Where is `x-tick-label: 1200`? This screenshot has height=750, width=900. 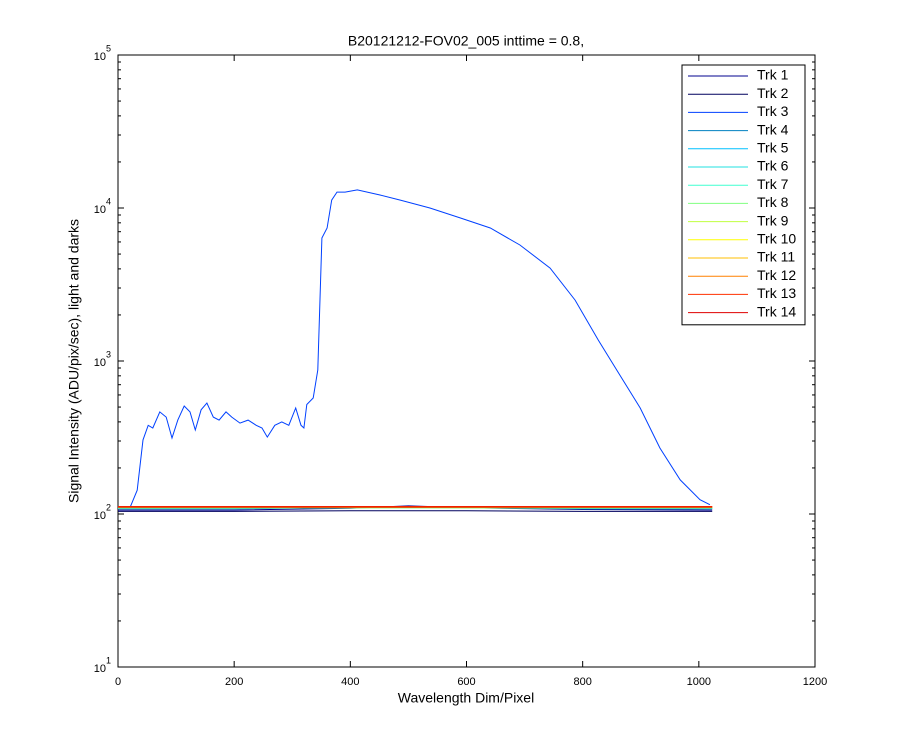 x-tick-label: 1200 is located at coordinates (815, 682).